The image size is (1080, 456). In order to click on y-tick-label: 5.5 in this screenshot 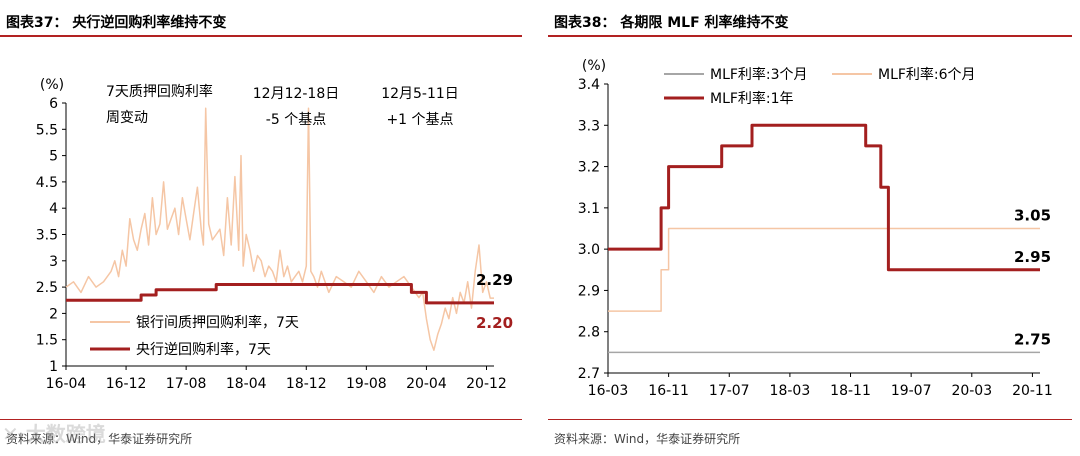, I will do `click(47, 130)`.